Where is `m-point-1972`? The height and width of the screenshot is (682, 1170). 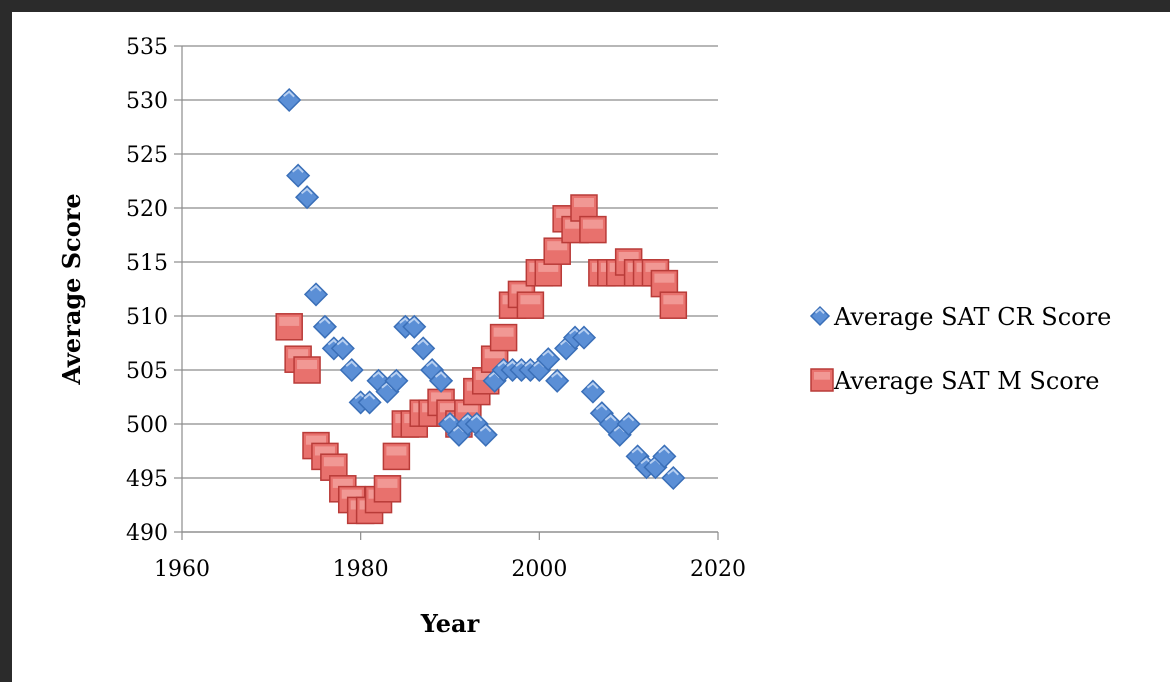
m-point-1972 is located at coordinates (289, 327).